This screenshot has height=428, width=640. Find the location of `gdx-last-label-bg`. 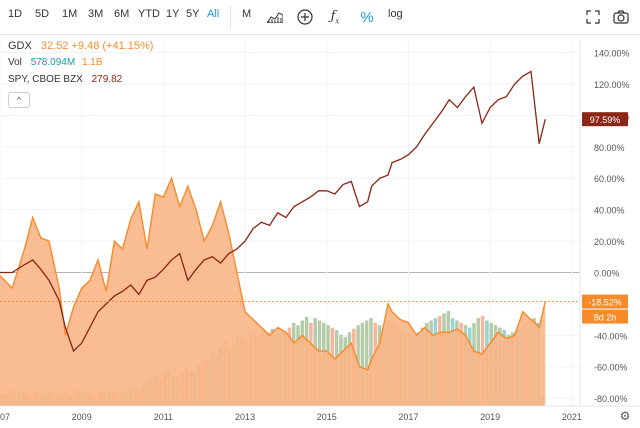

gdx-last-label-bg is located at coordinates (605, 301).